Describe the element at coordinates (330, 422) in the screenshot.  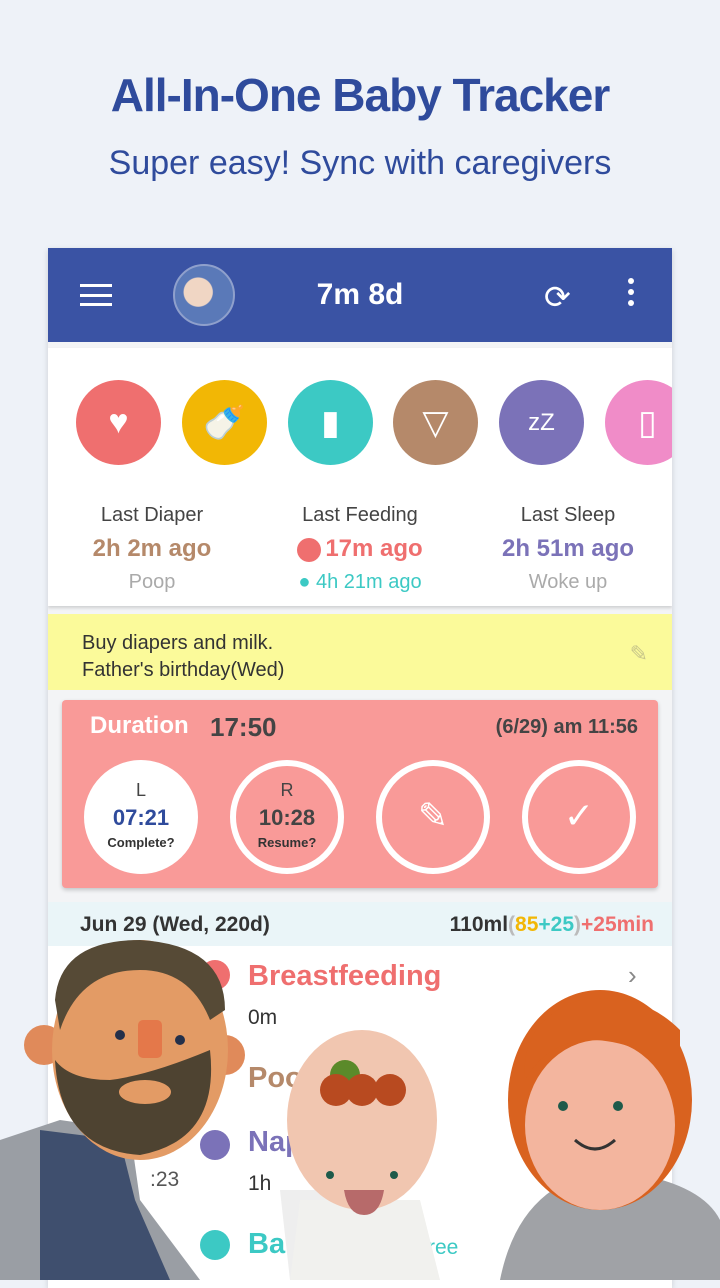
I see `baby-food-button: ▮` at that location.